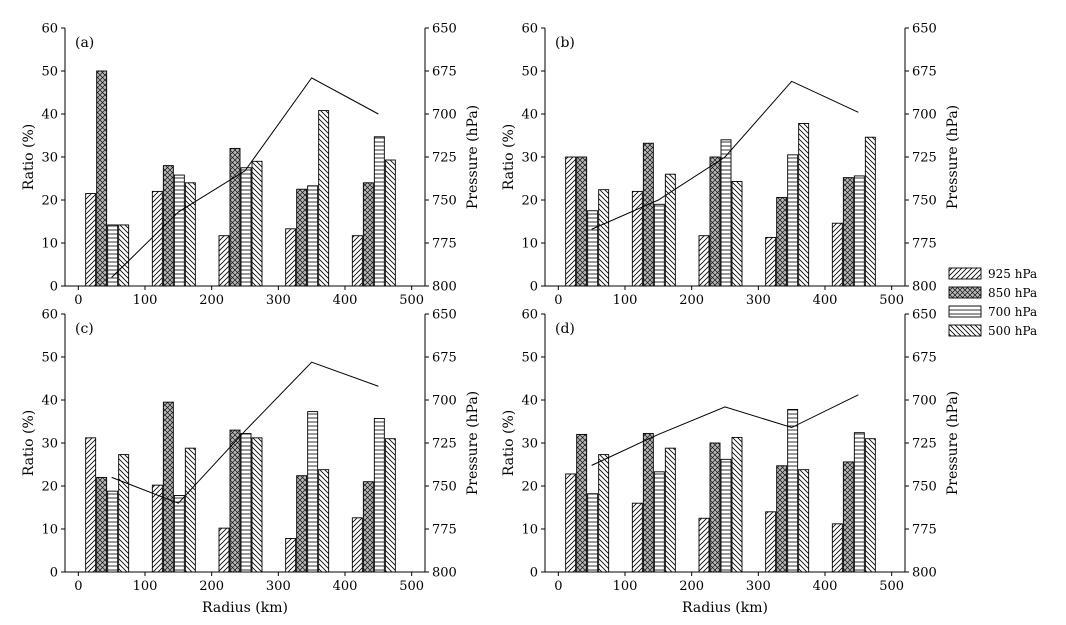 The width and height of the screenshot is (1066, 625). I want to click on bar-500-hpa-450km, so click(870, 211).